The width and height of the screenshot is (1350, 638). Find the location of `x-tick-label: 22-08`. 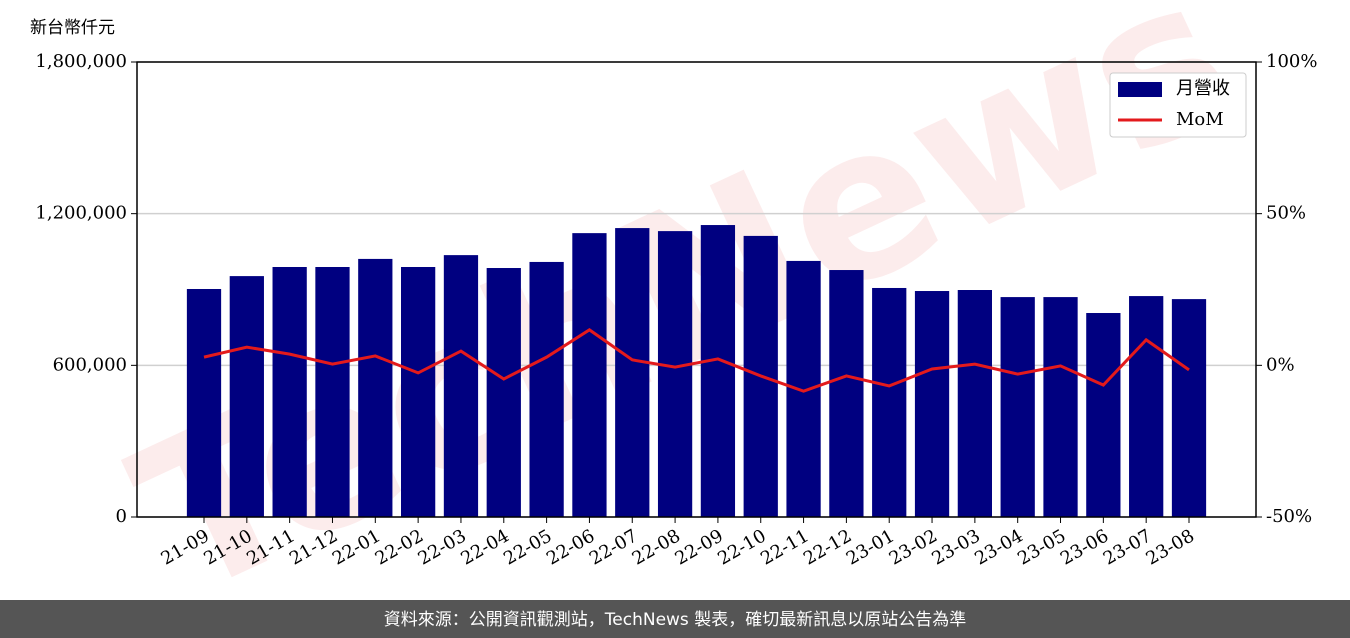

x-tick-label: 22-08 is located at coordinates (656, 547).